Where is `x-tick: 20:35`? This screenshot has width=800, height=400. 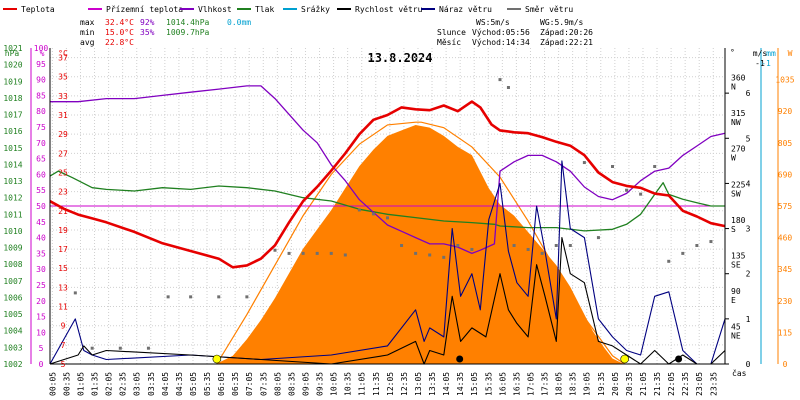 x-tick: 20:35 is located at coordinates (629, 384).